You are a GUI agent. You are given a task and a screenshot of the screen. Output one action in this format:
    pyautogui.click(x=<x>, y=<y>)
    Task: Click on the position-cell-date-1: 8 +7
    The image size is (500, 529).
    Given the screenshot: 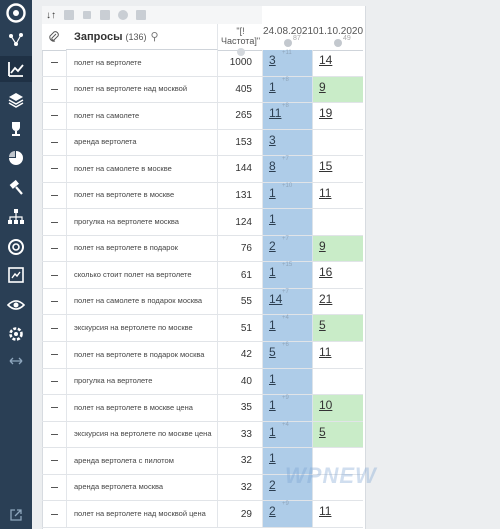 What is the action you would take?
    pyautogui.click(x=288, y=169)
    